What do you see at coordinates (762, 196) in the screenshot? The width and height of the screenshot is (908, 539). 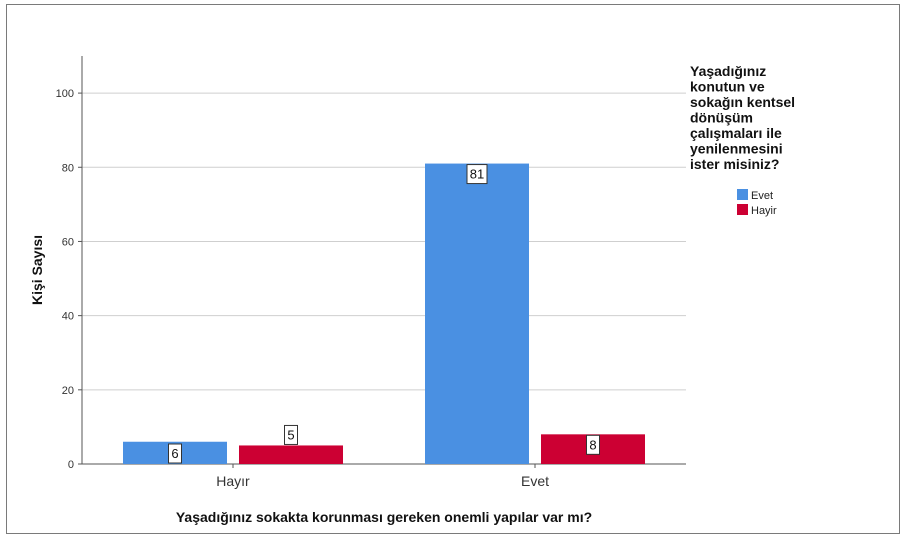 I see `legend-label: Evet` at bounding box center [762, 196].